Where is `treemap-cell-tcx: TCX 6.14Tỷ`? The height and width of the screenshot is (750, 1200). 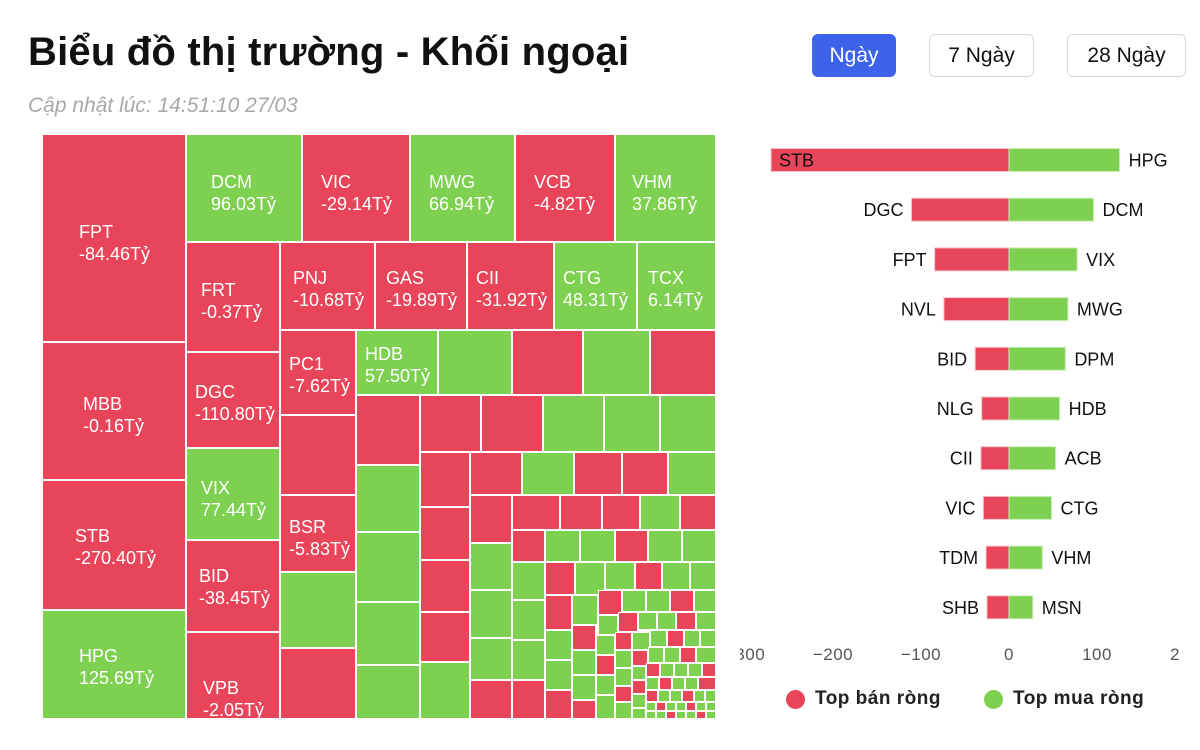
treemap-cell-tcx: TCX 6.14Tỷ is located at coordinates (676, 286).